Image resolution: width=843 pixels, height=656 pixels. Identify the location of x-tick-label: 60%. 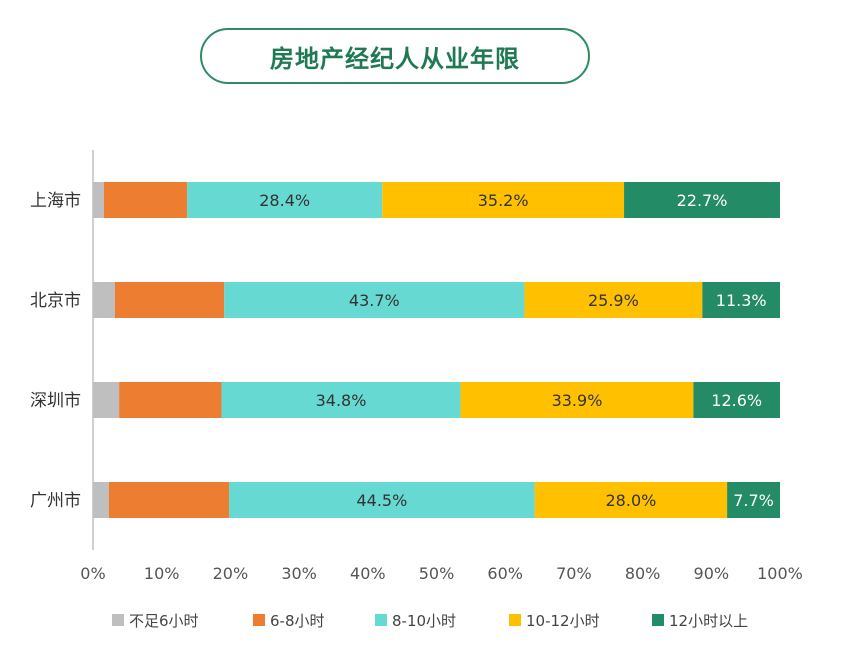
(505, 573).